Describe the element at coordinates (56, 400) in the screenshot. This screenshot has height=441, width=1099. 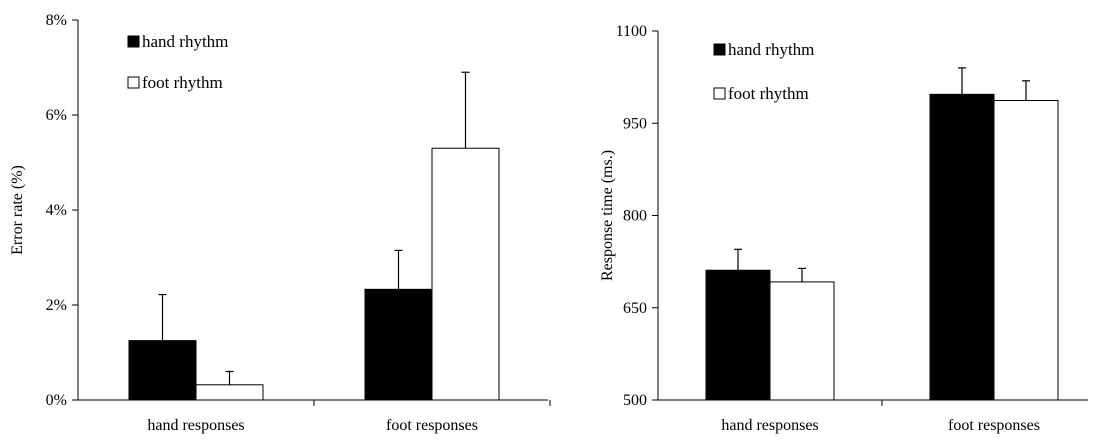
I see `y-tick-label: 0%` at that location.